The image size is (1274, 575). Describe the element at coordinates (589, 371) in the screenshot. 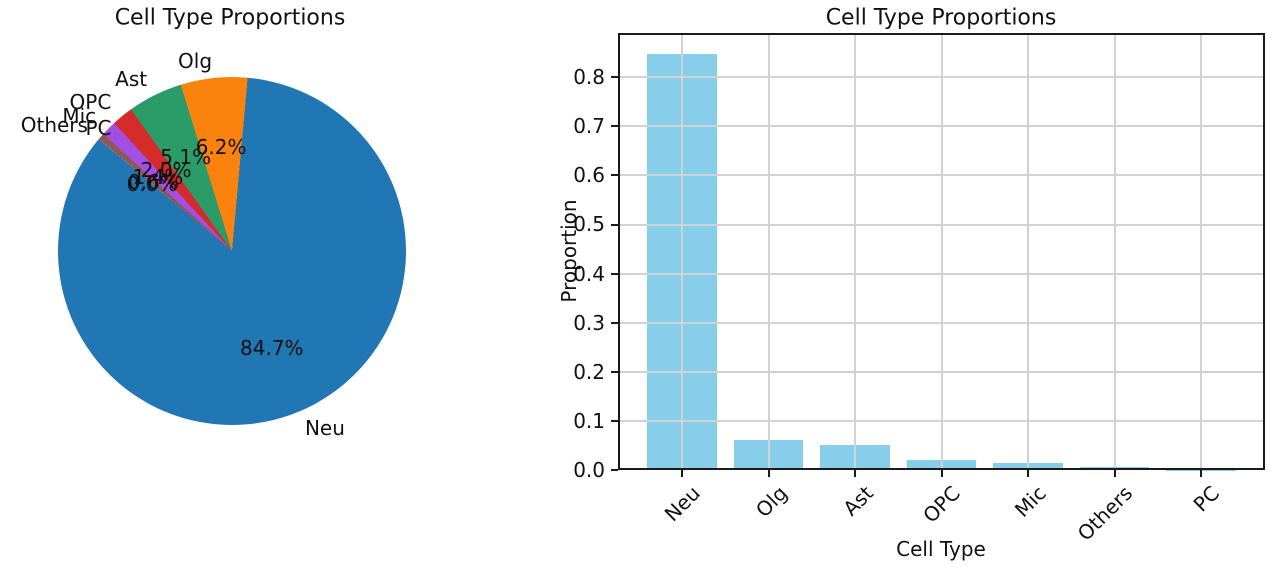

I see `y-tick-label-0.2: 0.2` at that location.